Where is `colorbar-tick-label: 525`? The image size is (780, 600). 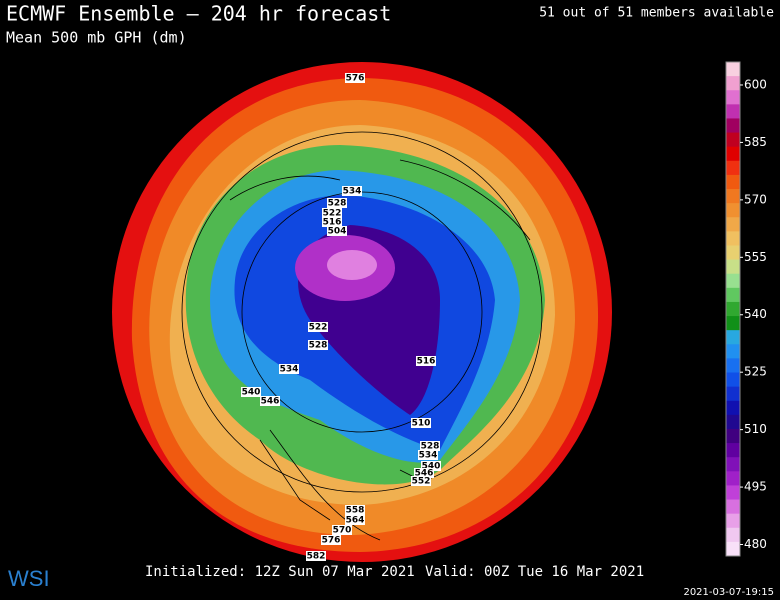
colorbar-tick-label: 525 is located at coordinates (755, 372).